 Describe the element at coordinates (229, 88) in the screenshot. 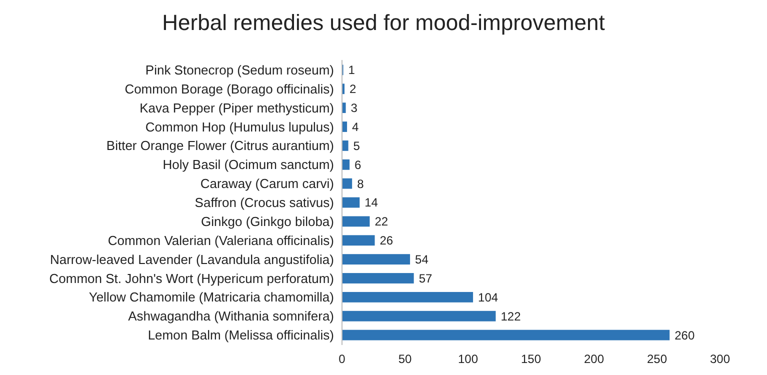

I see `y-tick-label: Common Borage (Borago officinalis)` at that location.